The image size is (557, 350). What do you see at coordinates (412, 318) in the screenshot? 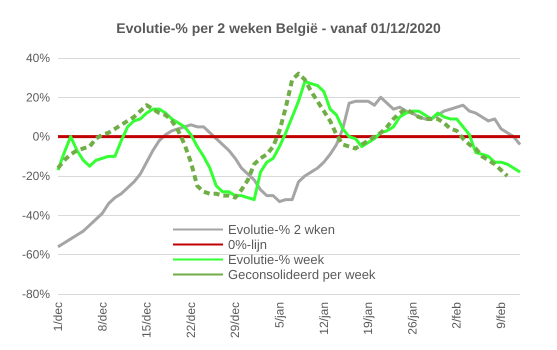
I see `x-tick-label: 26/jan` at bounding box center [412, 318].